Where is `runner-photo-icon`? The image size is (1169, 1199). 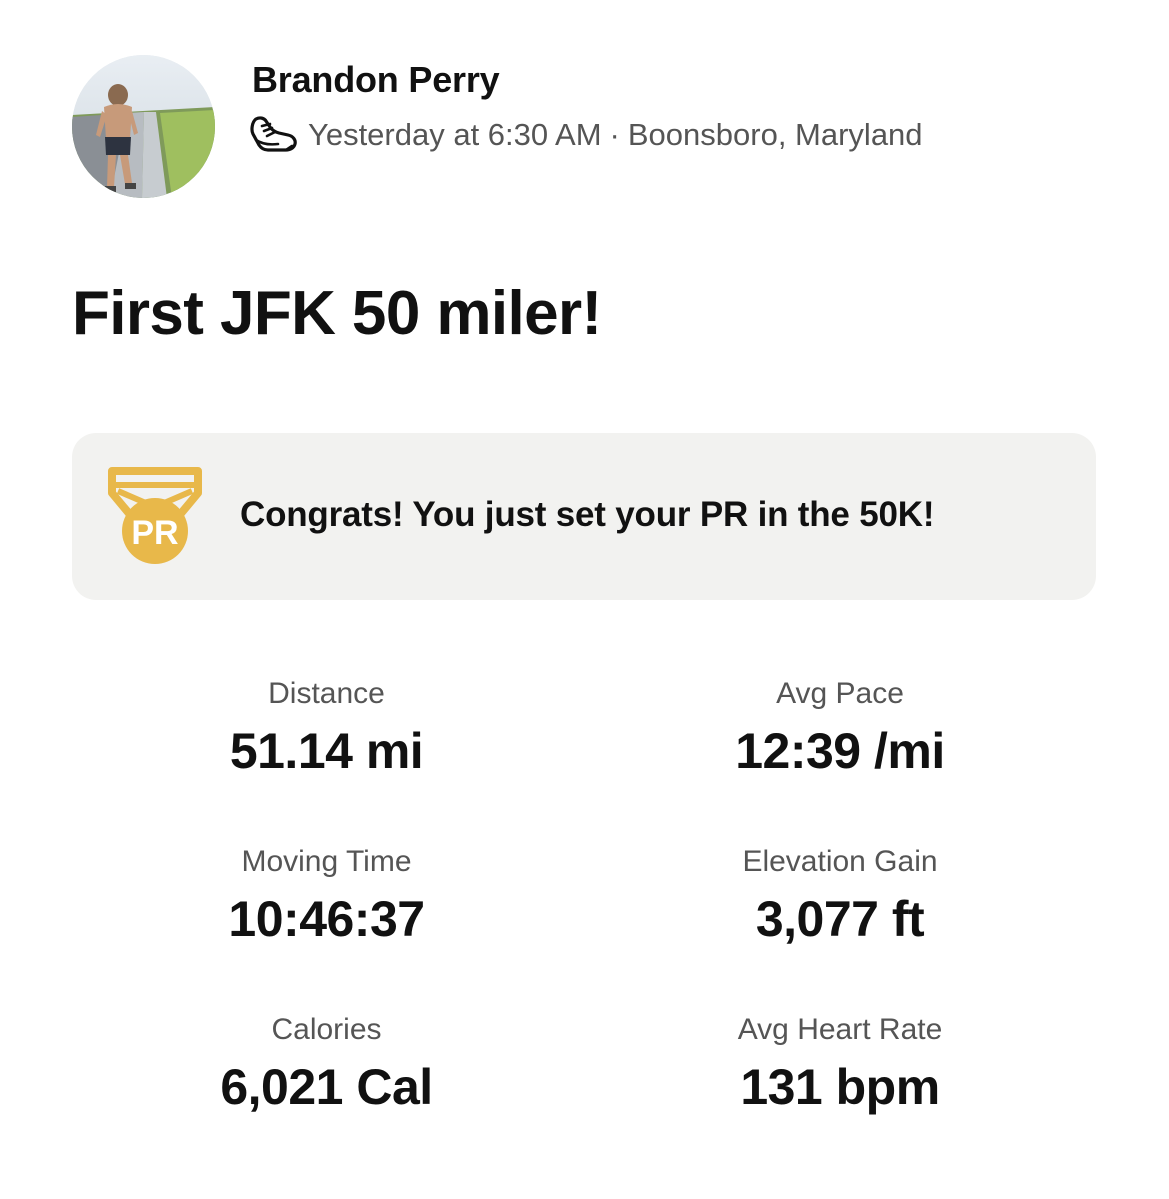
runner-photo-icon is located at coordinates (143, 126).